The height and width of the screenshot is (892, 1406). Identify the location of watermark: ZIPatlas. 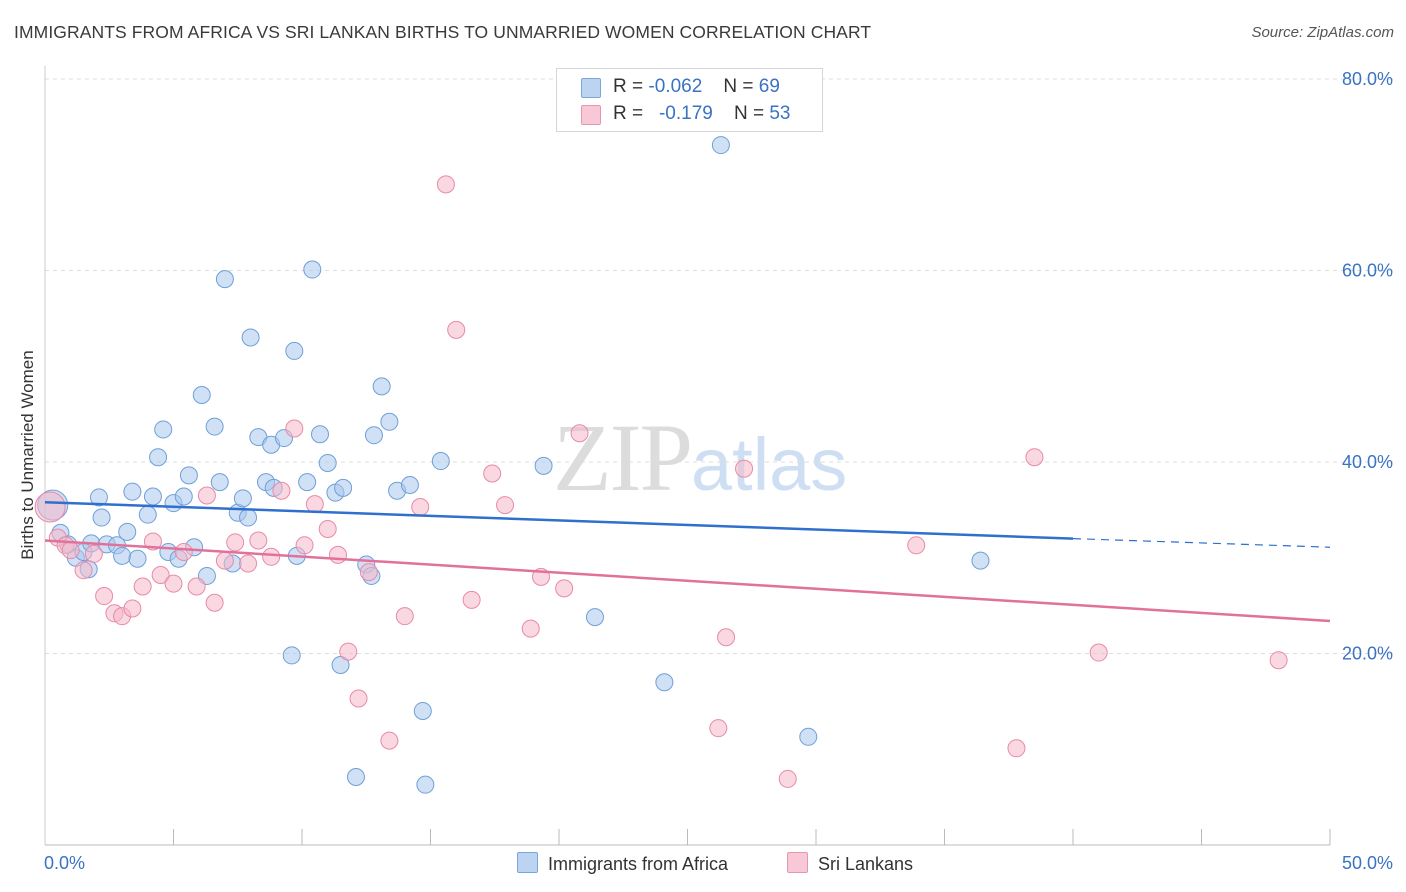
(700, 457).